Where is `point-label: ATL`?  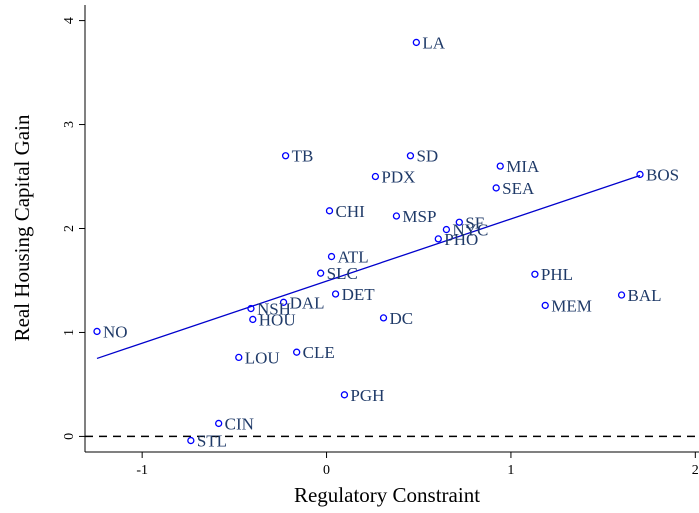 point-label: ATL is located at coordinates (353, 257).